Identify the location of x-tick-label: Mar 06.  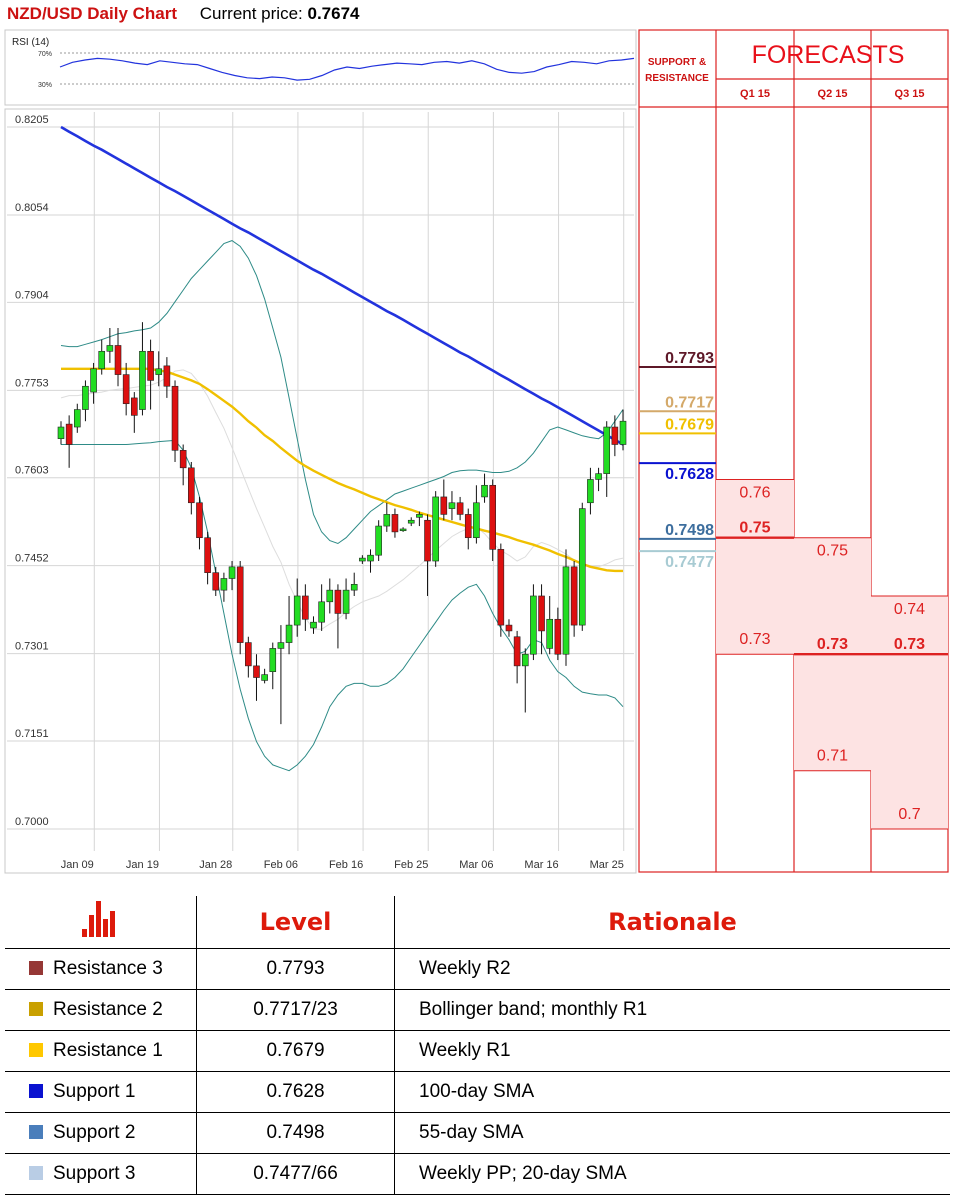
(476, 865).